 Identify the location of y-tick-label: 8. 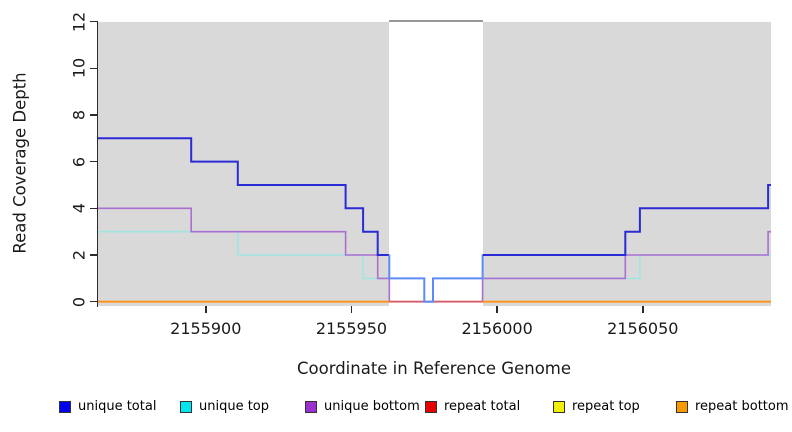
(79, 115).